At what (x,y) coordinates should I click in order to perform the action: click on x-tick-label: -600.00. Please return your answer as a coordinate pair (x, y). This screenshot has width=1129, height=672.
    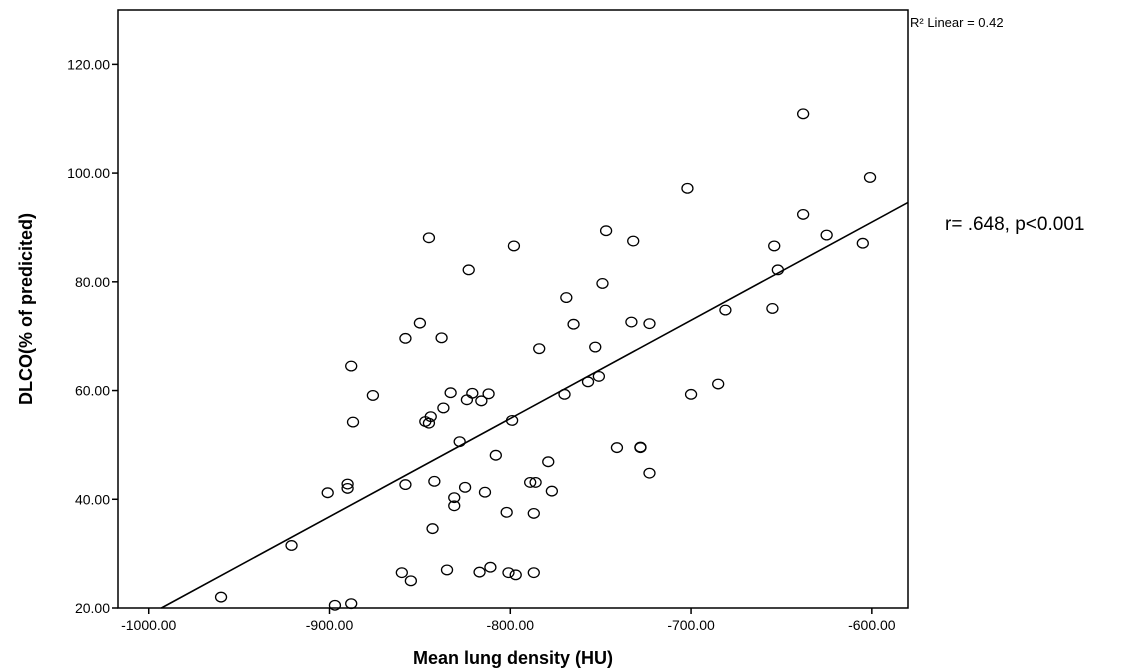
    Looking at the image, I should click on (872, 625).